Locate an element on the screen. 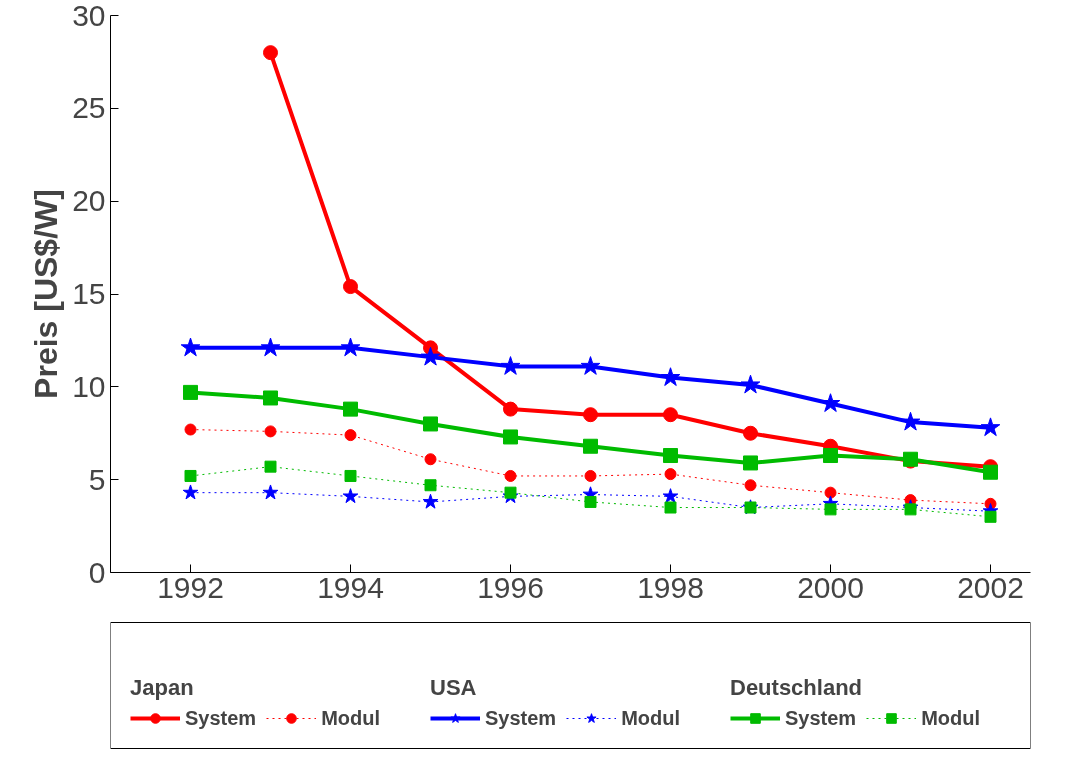 This screenshot has height=764, width=1065. x-tick-label: 1994 is located at coordinates (350, 587).